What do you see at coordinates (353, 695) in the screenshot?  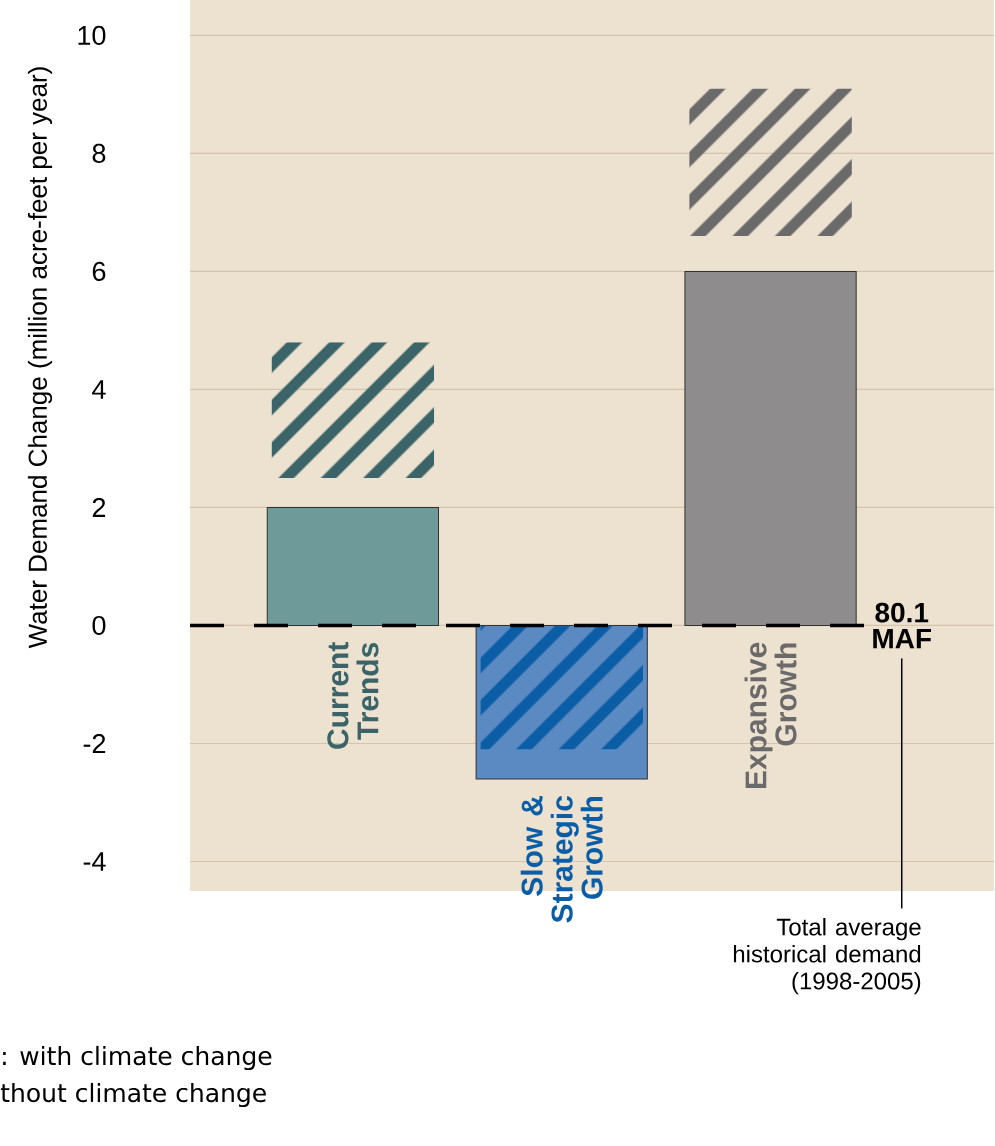 I see `x-tick-label: Current Trends` at bounding box center [353, 695].